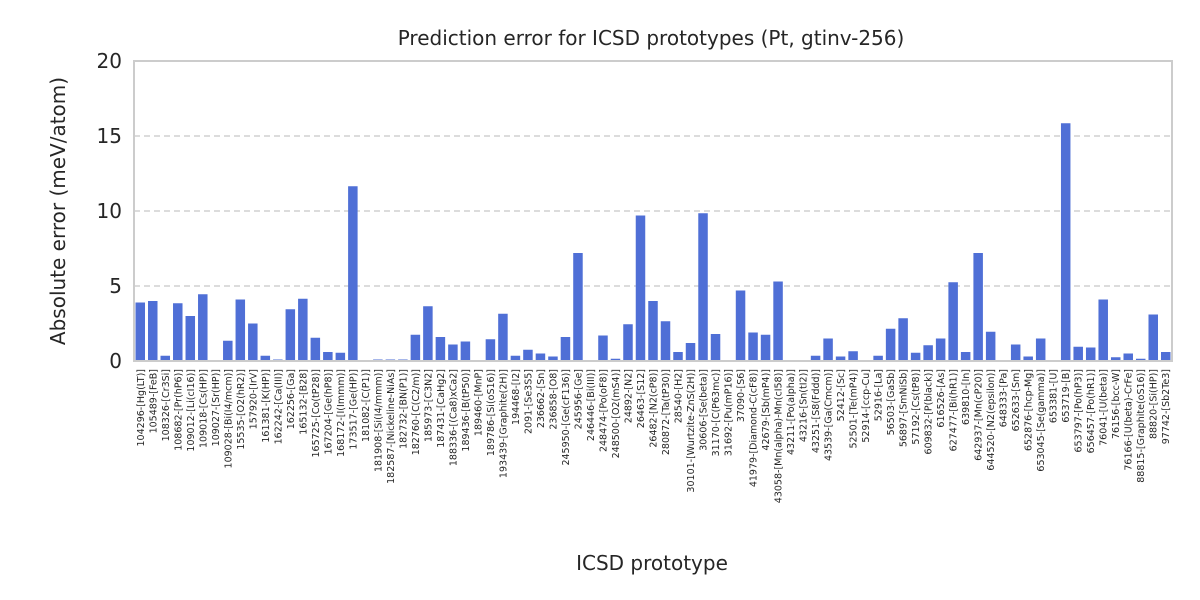  What do you see at coordinates (178, 410) in the screenshot?
I see `x-tick-label: 108682-[Pr(hP6)]` at bounding box center [178, 410].